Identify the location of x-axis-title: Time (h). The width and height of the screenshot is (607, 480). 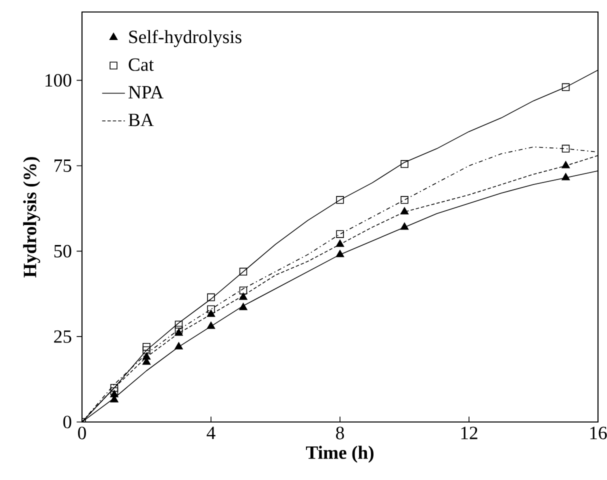
(340, 454).